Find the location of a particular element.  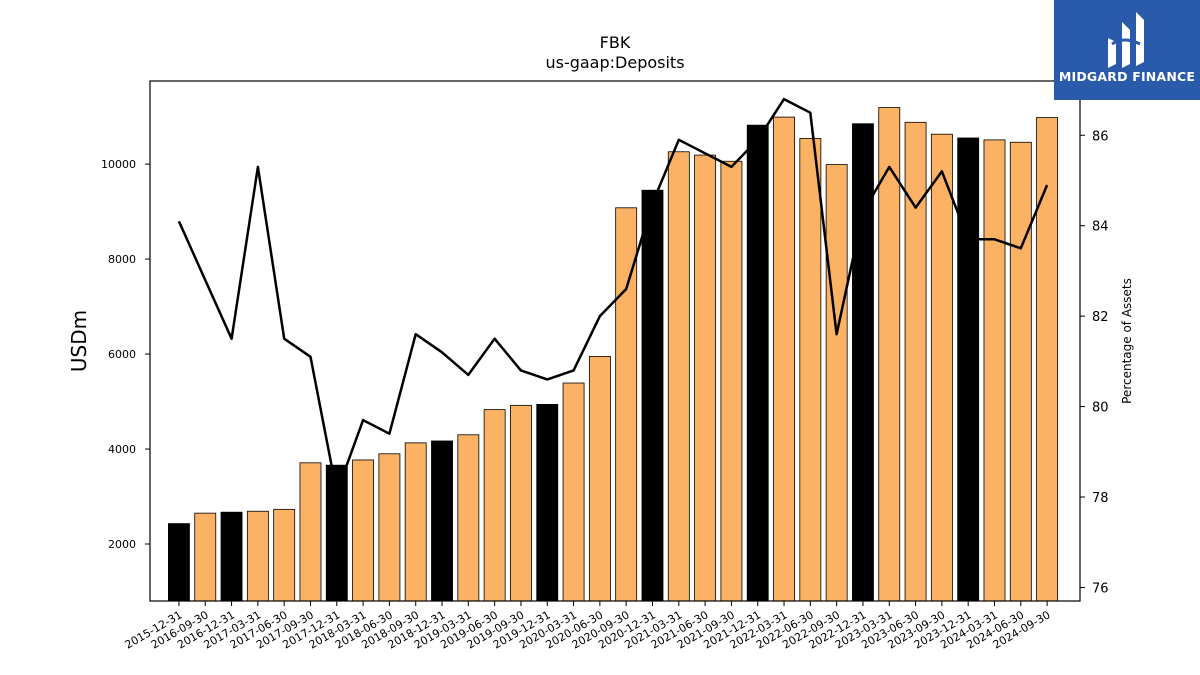

y2-tick-label: 76 is located at coordinates (1100, 588).